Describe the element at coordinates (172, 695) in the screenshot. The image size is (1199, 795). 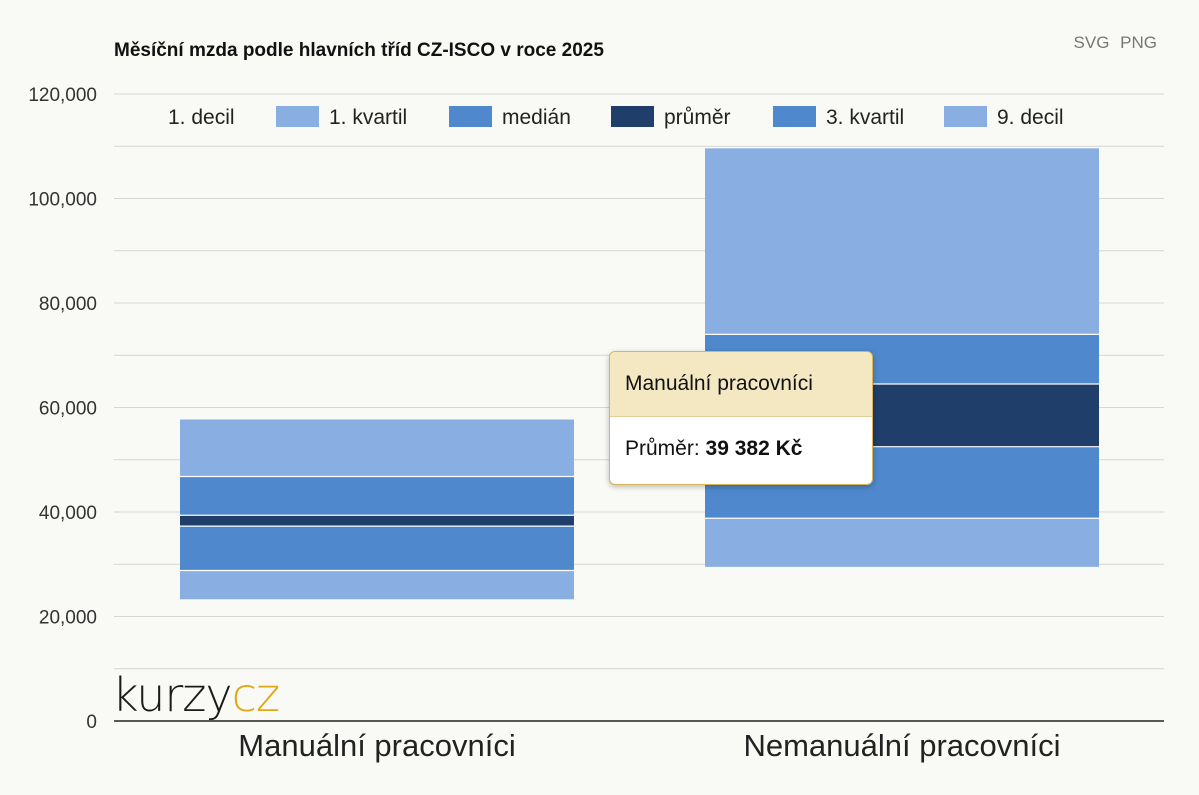
I see `logo-part-kurzy: kurzy` at that location.